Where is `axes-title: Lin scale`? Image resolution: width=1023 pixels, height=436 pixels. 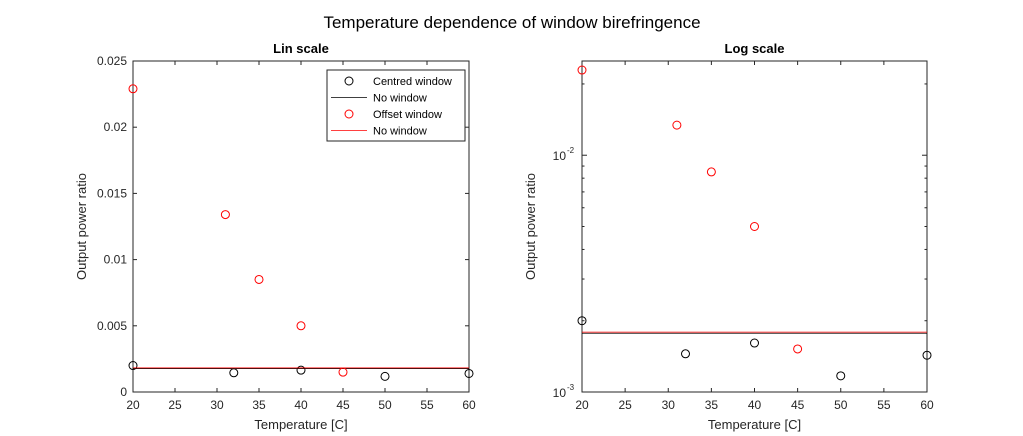
axes-title: Lin scale is located at coordinates (301, 48).